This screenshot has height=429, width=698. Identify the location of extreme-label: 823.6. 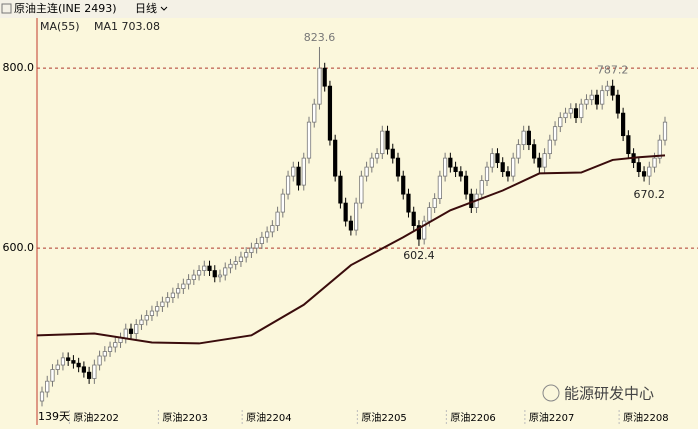
(320, 37).